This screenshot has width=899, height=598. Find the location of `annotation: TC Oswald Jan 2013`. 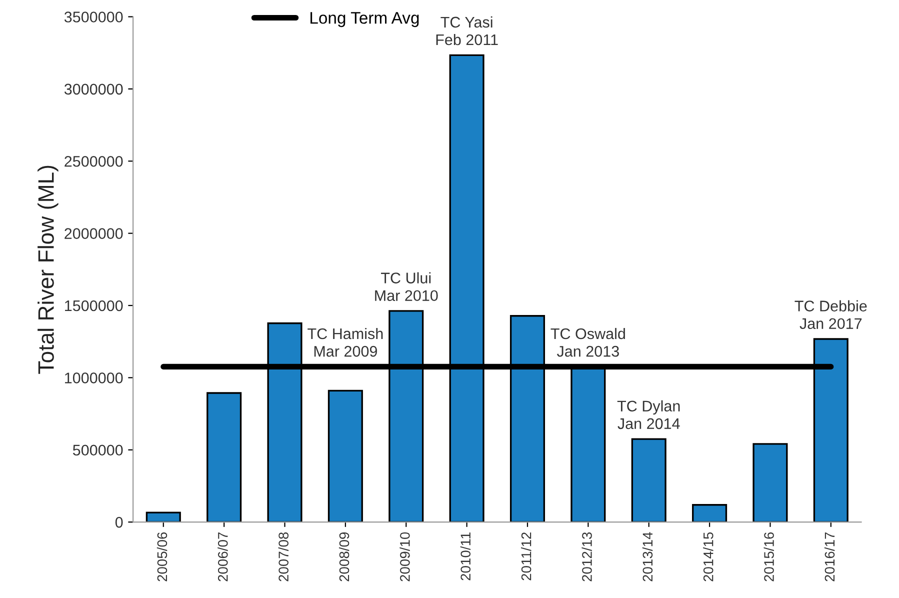

annotation: TC Oswald Jan 2013 is located at coordinates (587, 342).